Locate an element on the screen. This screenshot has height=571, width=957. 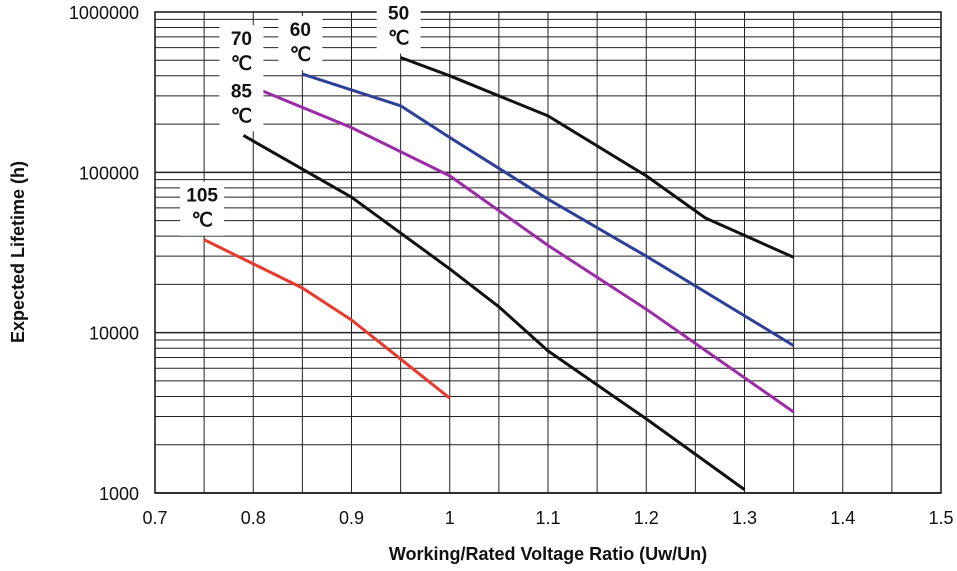
x-axis-label: Working/Rated Voltage Ratio (Uw/Un) is located at coordinates (548, 554).